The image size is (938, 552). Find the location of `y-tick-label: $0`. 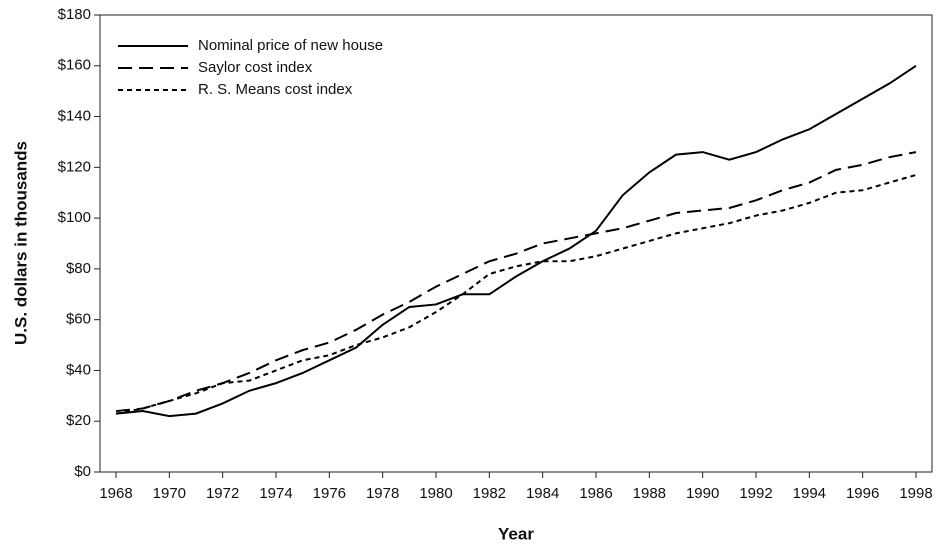

y-tick-label: $0 is located at coordinates (82, 471).